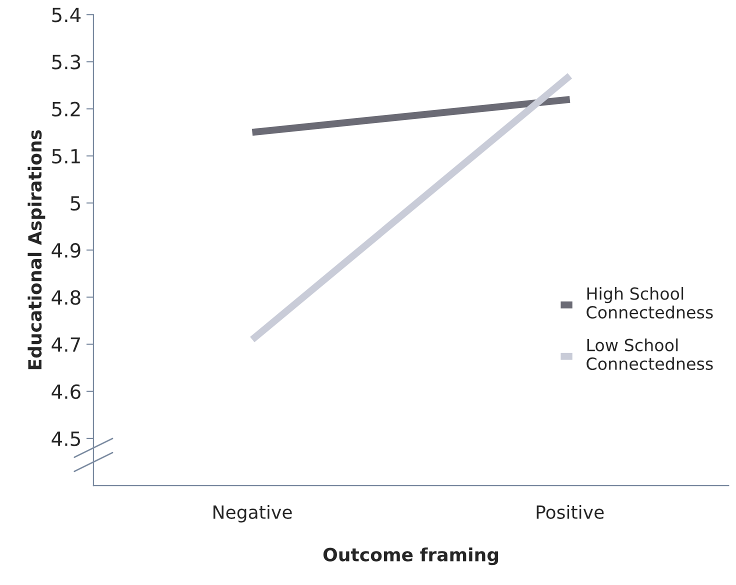 Image resolution: width=736 pixels, height=585 pixels. Describe the element at coordinates (649, 303) in the screenshot. I see `legend-label: High School Connectedness` at that location.